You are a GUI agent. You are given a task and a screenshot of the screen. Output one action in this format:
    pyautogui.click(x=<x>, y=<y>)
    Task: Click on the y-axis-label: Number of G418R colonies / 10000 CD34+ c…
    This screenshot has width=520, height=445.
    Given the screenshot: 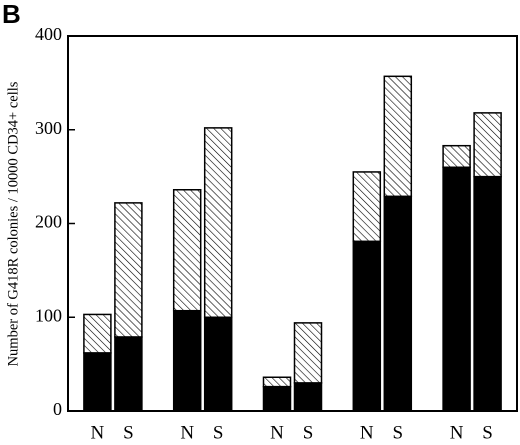 What is the action you would take?
    pyautogui.click(x=13, y=223)
    